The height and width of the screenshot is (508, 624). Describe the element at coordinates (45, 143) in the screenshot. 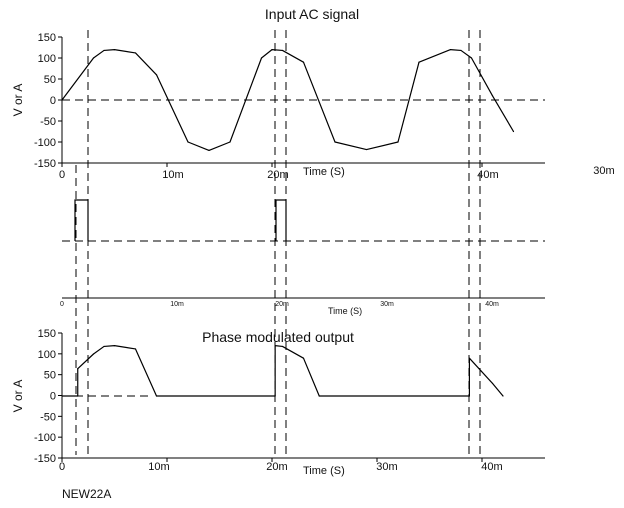

I see `chart-1-y-tick-label: -100` at that location.